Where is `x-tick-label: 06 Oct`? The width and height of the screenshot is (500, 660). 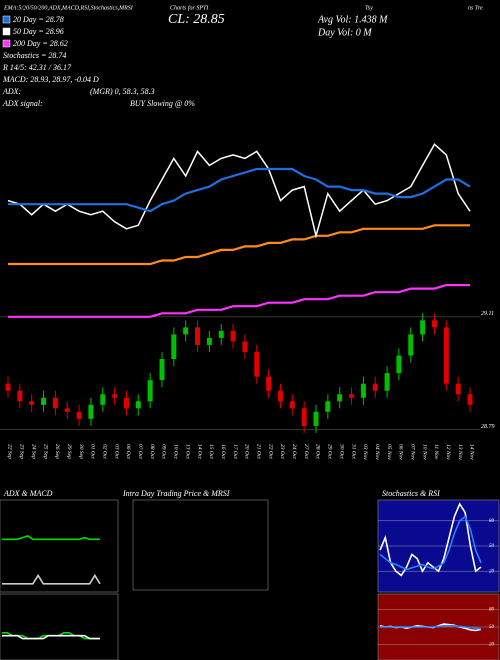 x-tick-label: 06 Oct is located at coordinates (128, 451).